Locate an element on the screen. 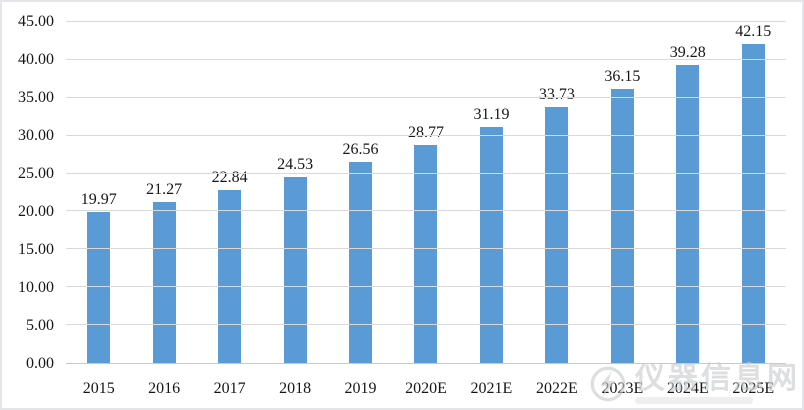  bar-value-label: 28.77 is located at coordinates (425, 132).